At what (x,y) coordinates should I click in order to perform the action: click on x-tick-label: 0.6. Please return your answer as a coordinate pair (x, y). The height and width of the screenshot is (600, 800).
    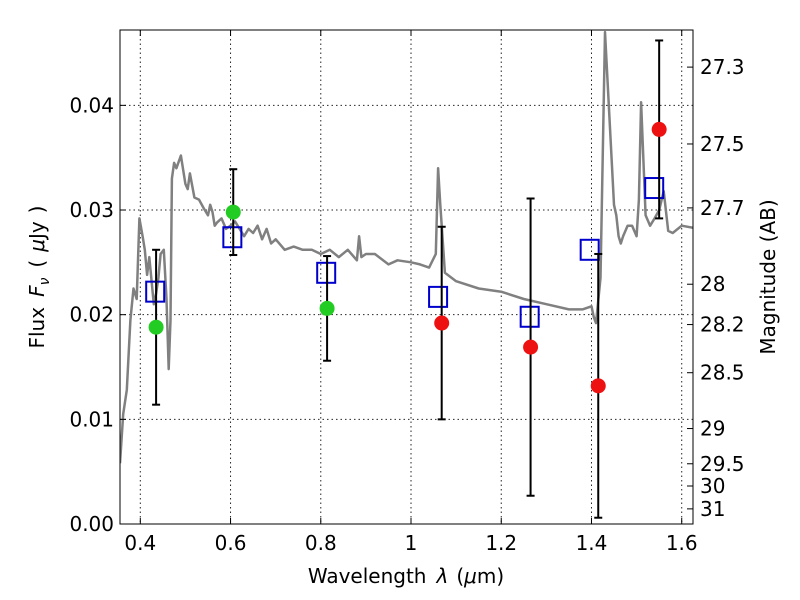
    Looking at the image, I should click on (231, 543).